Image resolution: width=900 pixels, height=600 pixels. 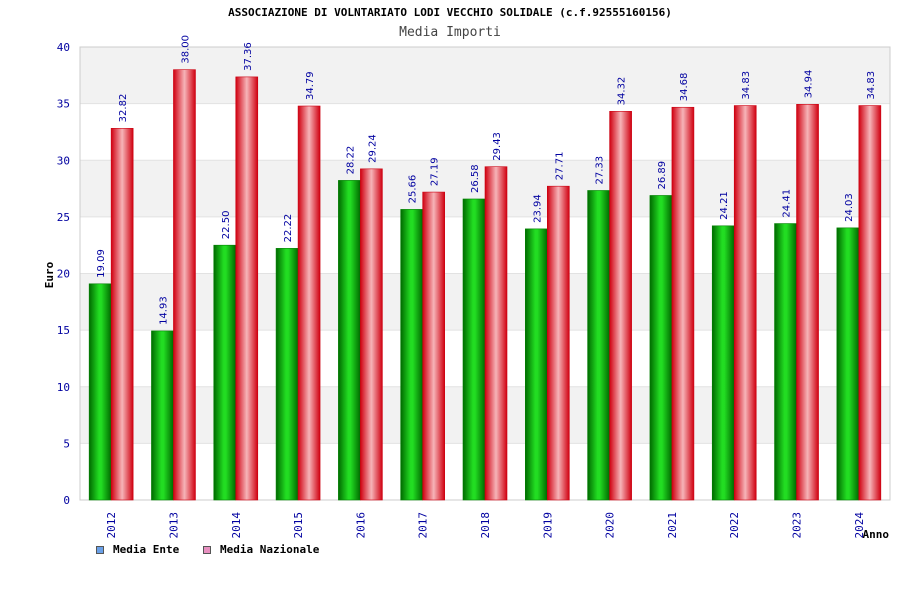 What do you see at coordinates (63, 104) in the screenshot?
I see `y-tick-label: 35` at bounding box center [63, 104].